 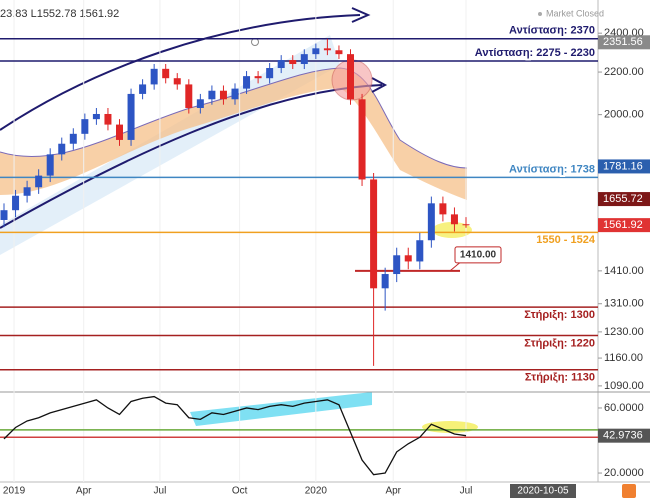 What do you see at coordinates (559, 315) in the screenshot?
I see `level-label: Στήριξη: 1300` at bounding box center [559, 315].